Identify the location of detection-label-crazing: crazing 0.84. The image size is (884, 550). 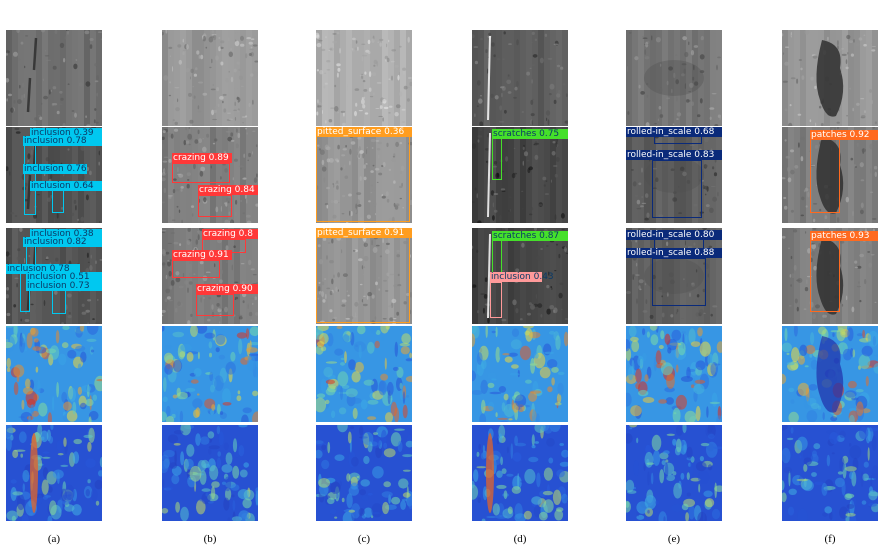
(228, 190).